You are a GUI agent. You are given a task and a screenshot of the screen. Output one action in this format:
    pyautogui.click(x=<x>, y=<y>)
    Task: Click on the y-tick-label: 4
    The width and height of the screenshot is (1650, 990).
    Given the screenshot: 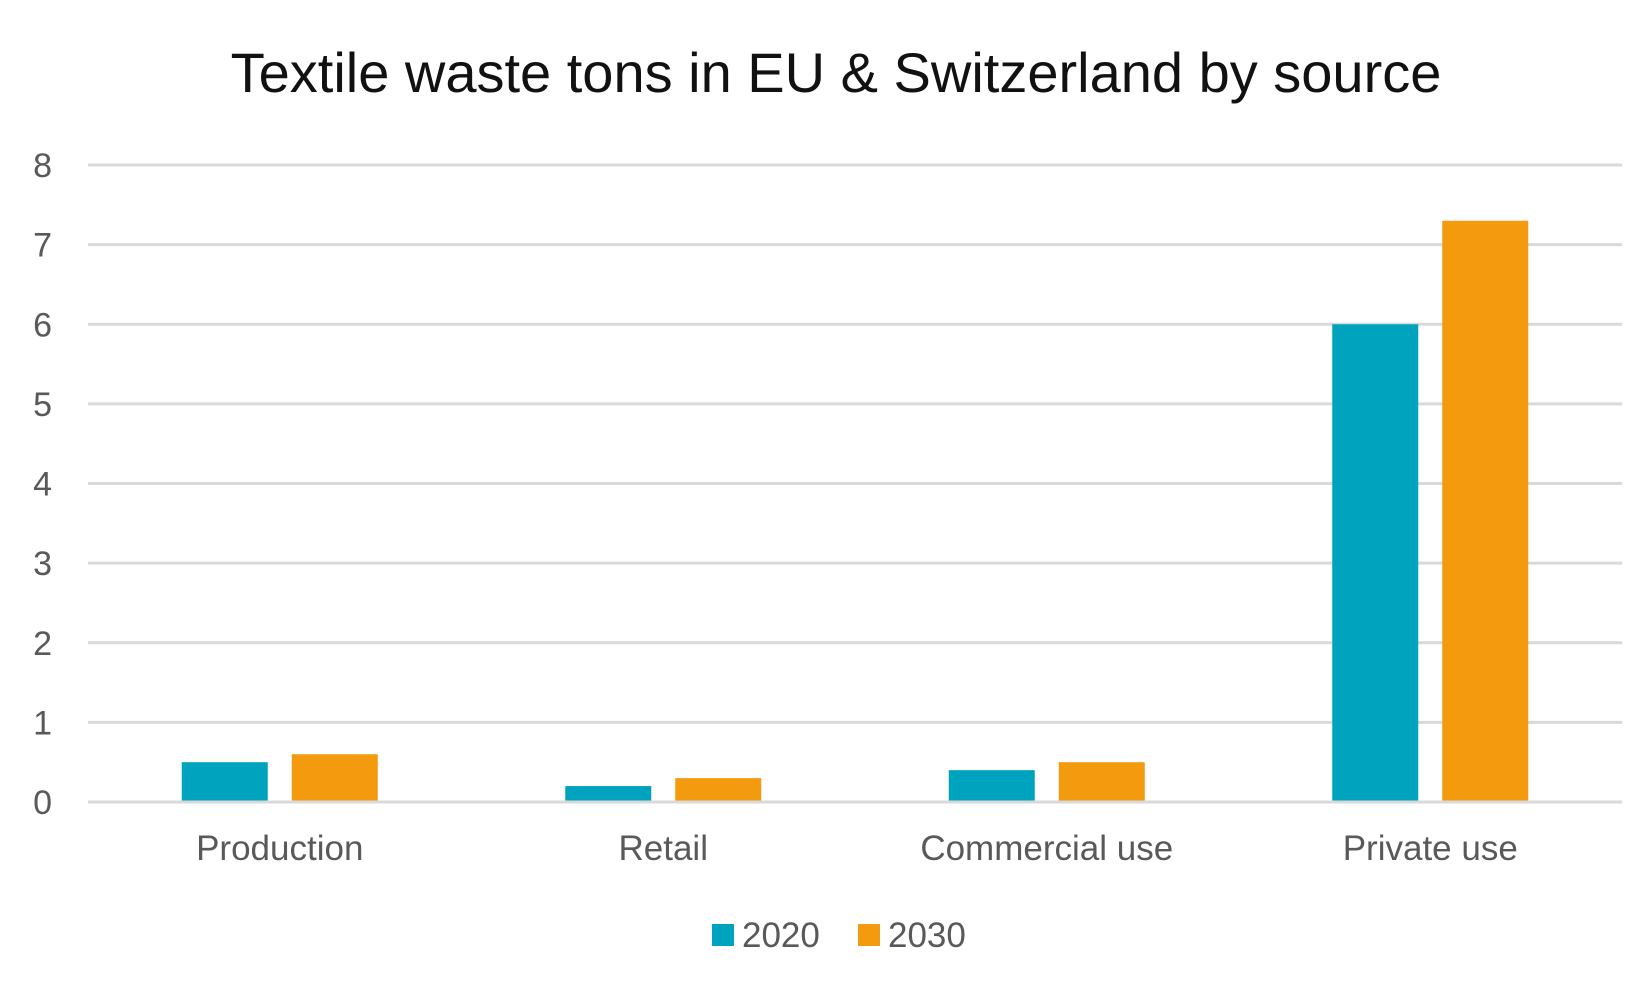 What is the action you would take?
    pyautogui.click(x=42, y=485)
    